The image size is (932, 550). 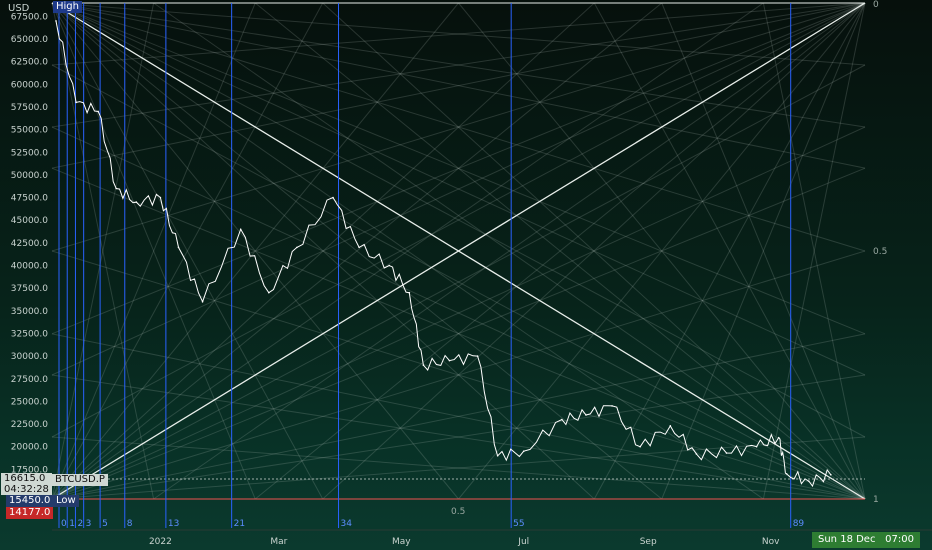 I want to click on fib-time-label: 21, so click(x=239, y=524).